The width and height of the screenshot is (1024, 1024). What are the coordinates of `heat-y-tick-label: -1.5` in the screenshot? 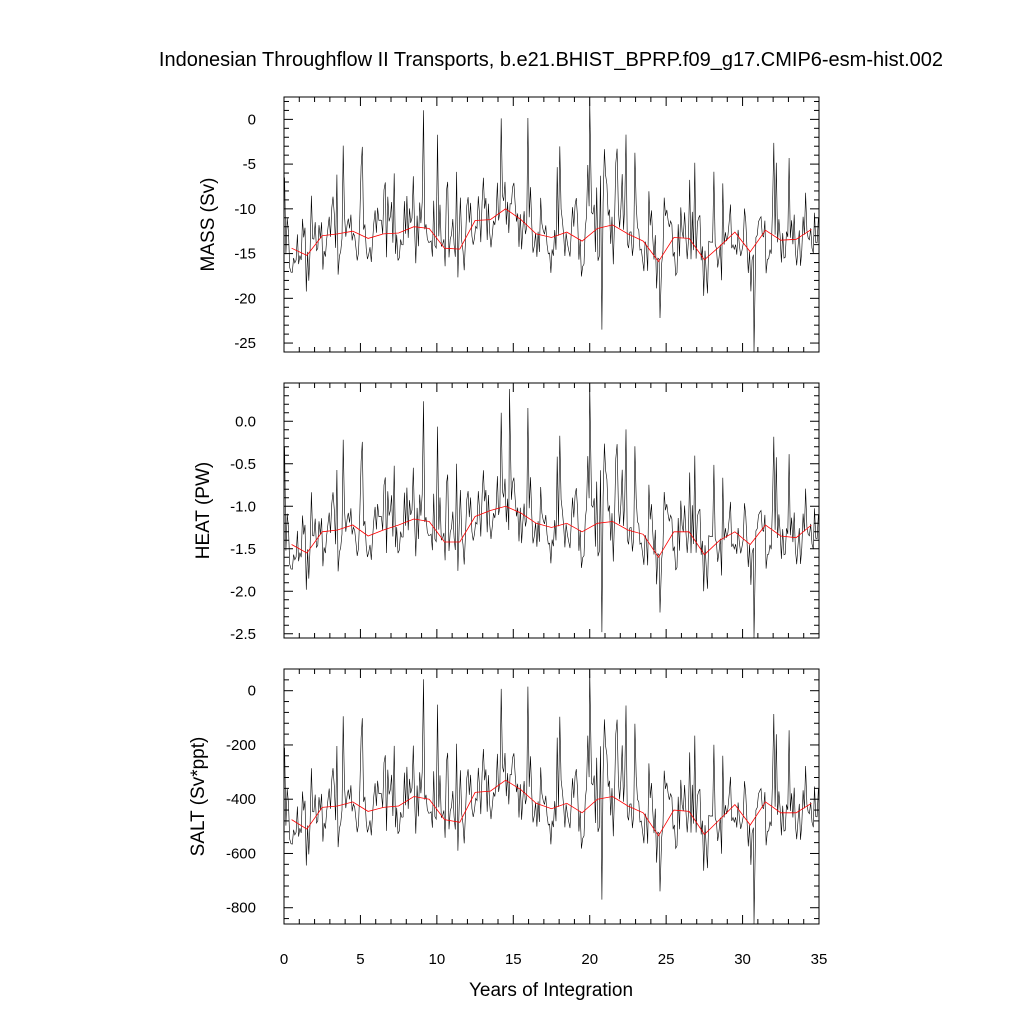 It's located at (243, 549).